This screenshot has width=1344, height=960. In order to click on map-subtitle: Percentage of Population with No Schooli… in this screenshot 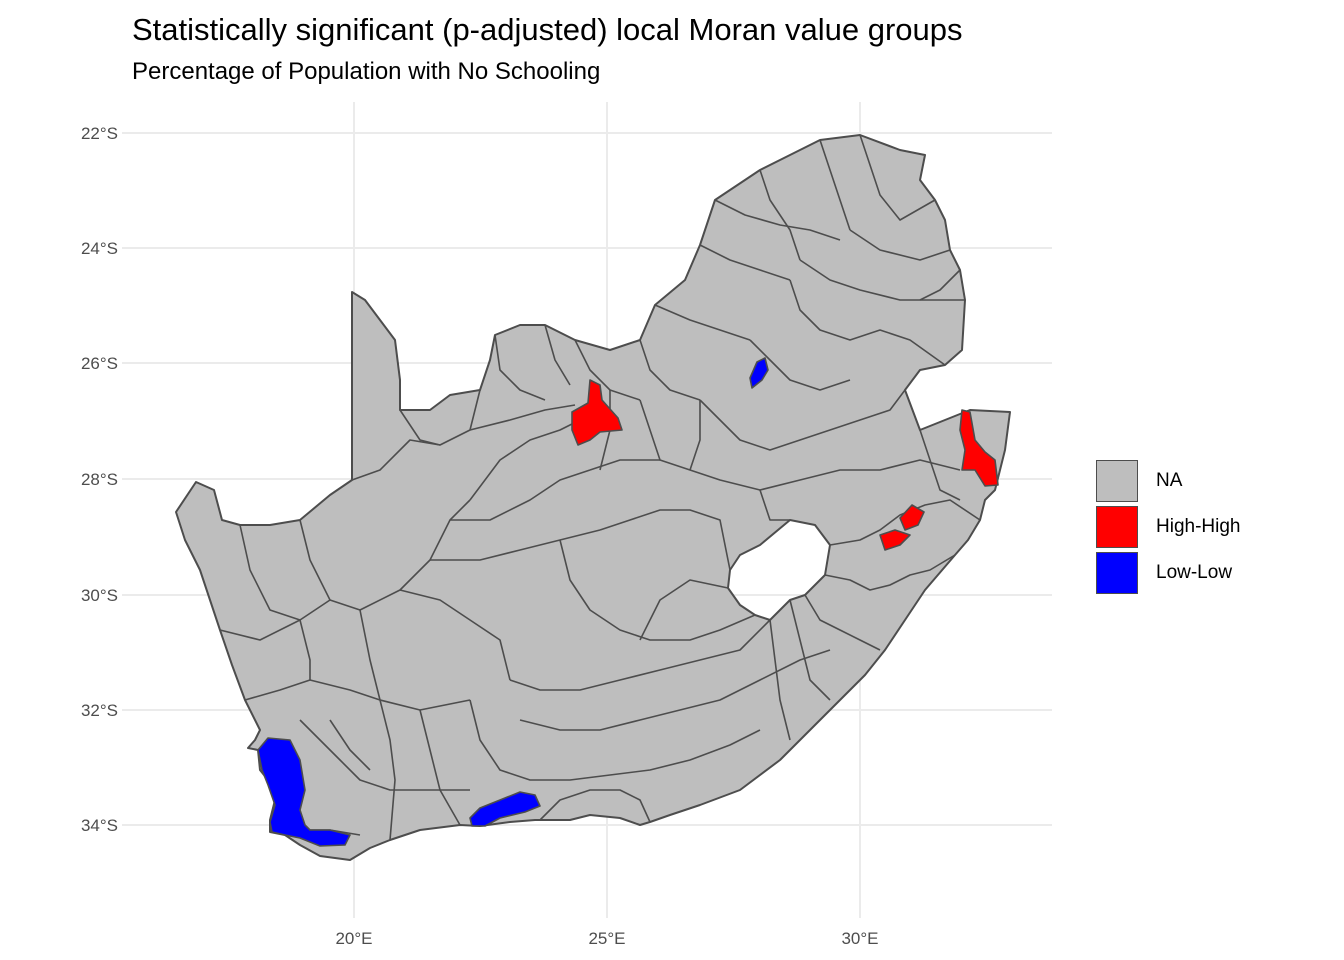, I will do `click(366, 71)`.